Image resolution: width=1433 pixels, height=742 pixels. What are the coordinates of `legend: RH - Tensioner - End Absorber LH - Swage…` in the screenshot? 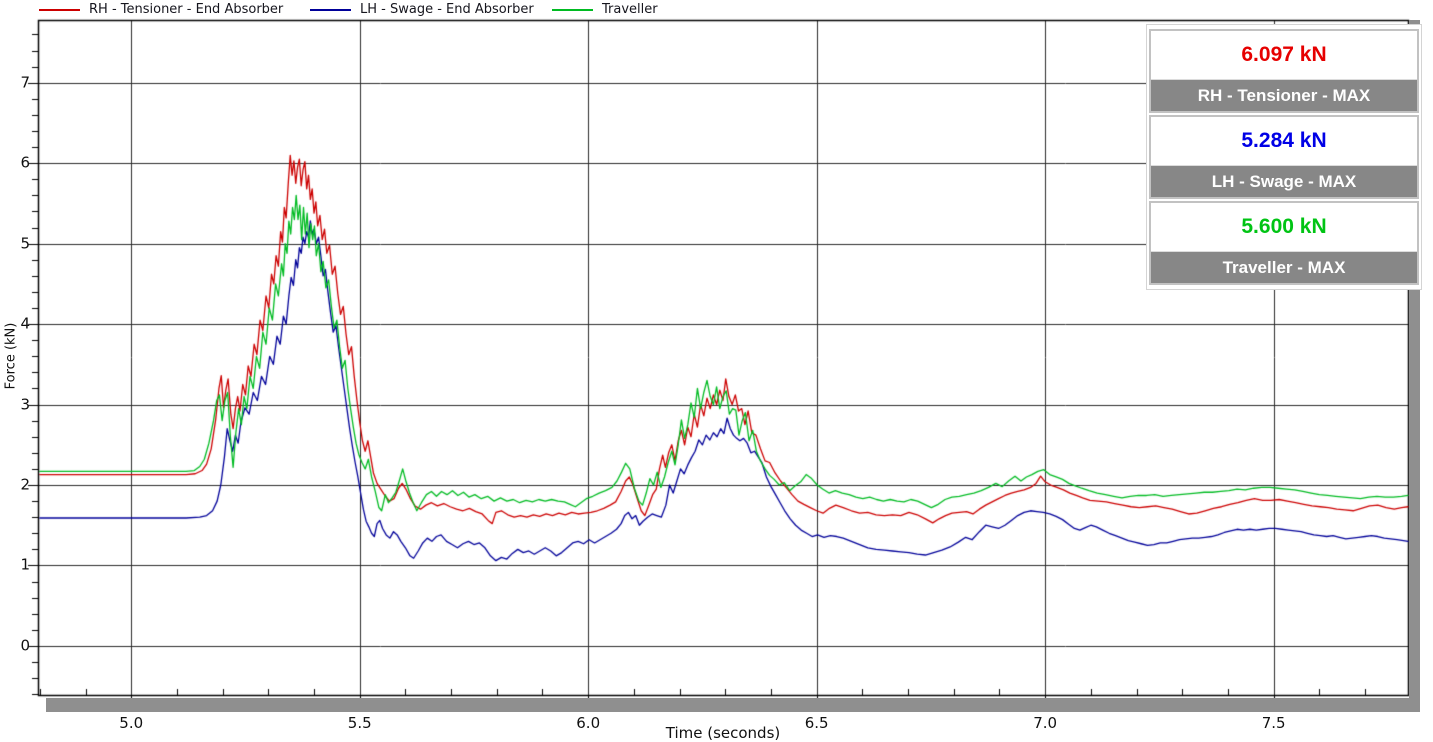 It's located at (716, 10).